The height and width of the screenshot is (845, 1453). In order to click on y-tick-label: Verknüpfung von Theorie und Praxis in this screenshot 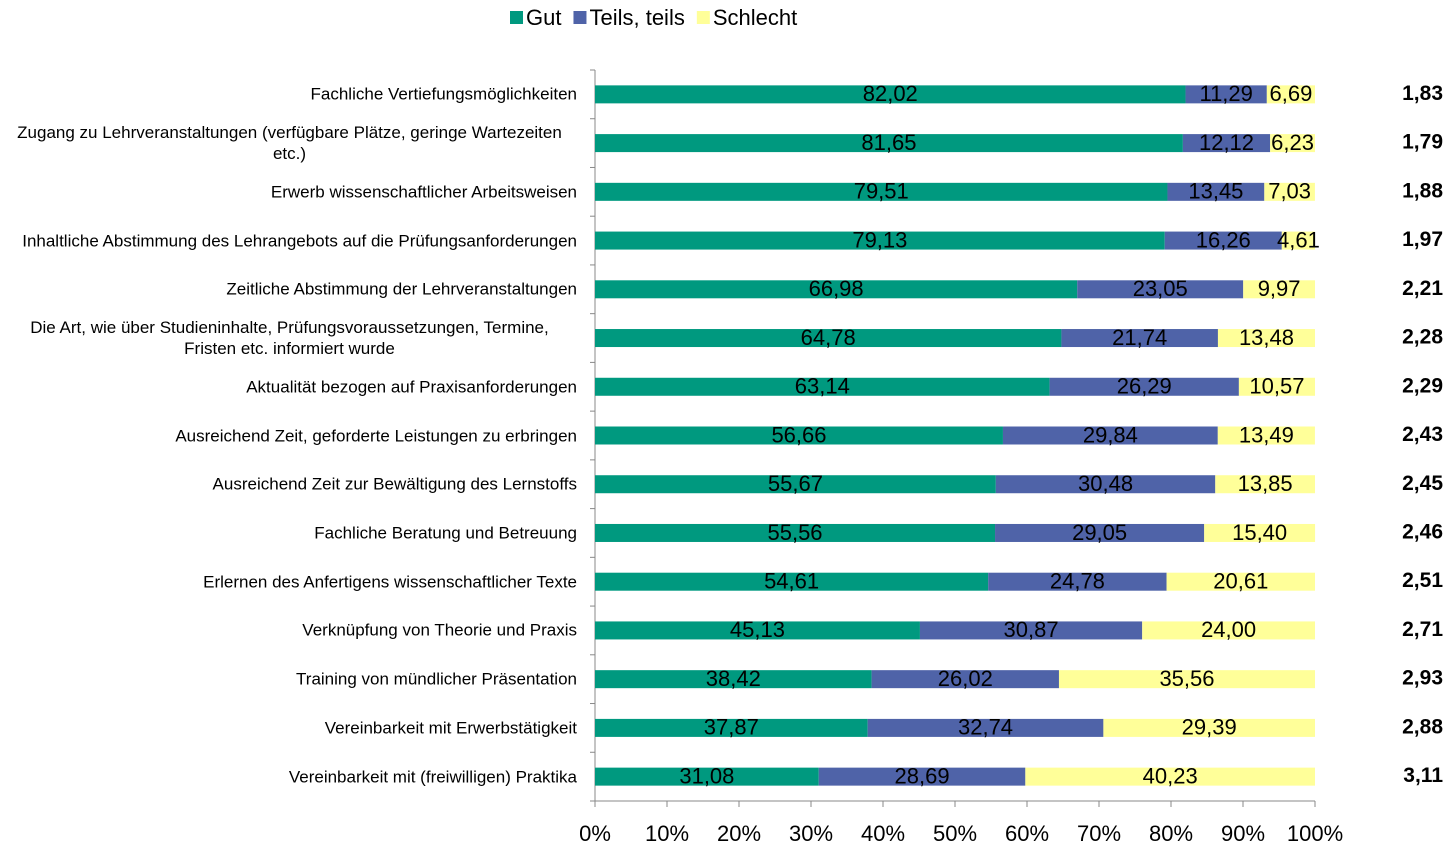, I will do `click(439, 630)`.